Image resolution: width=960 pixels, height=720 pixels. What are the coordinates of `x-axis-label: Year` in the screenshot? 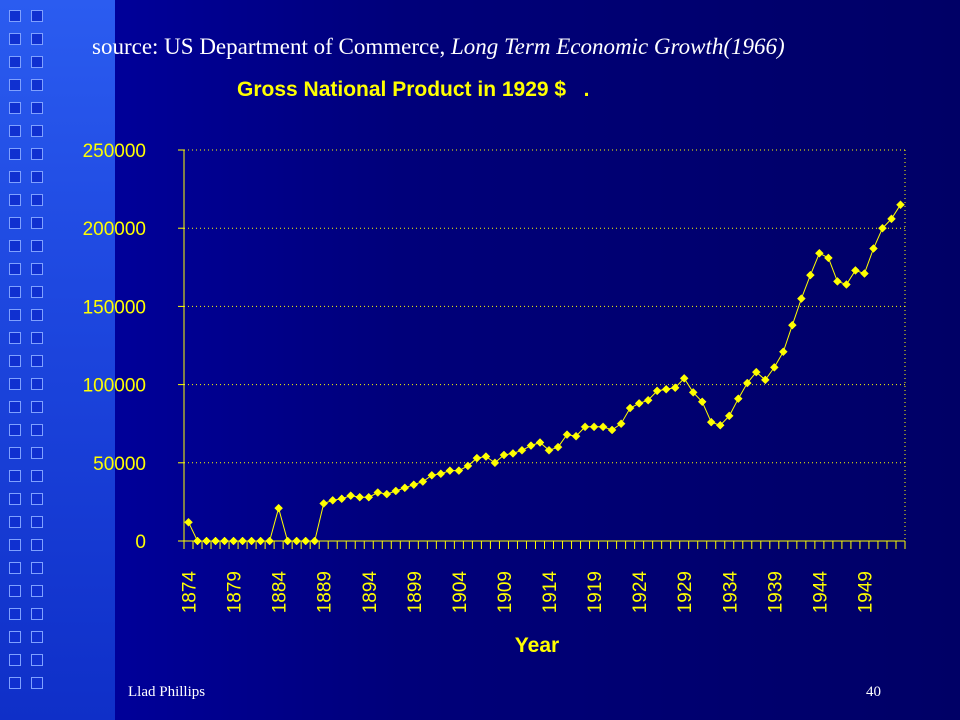 It's located at (537, 645).